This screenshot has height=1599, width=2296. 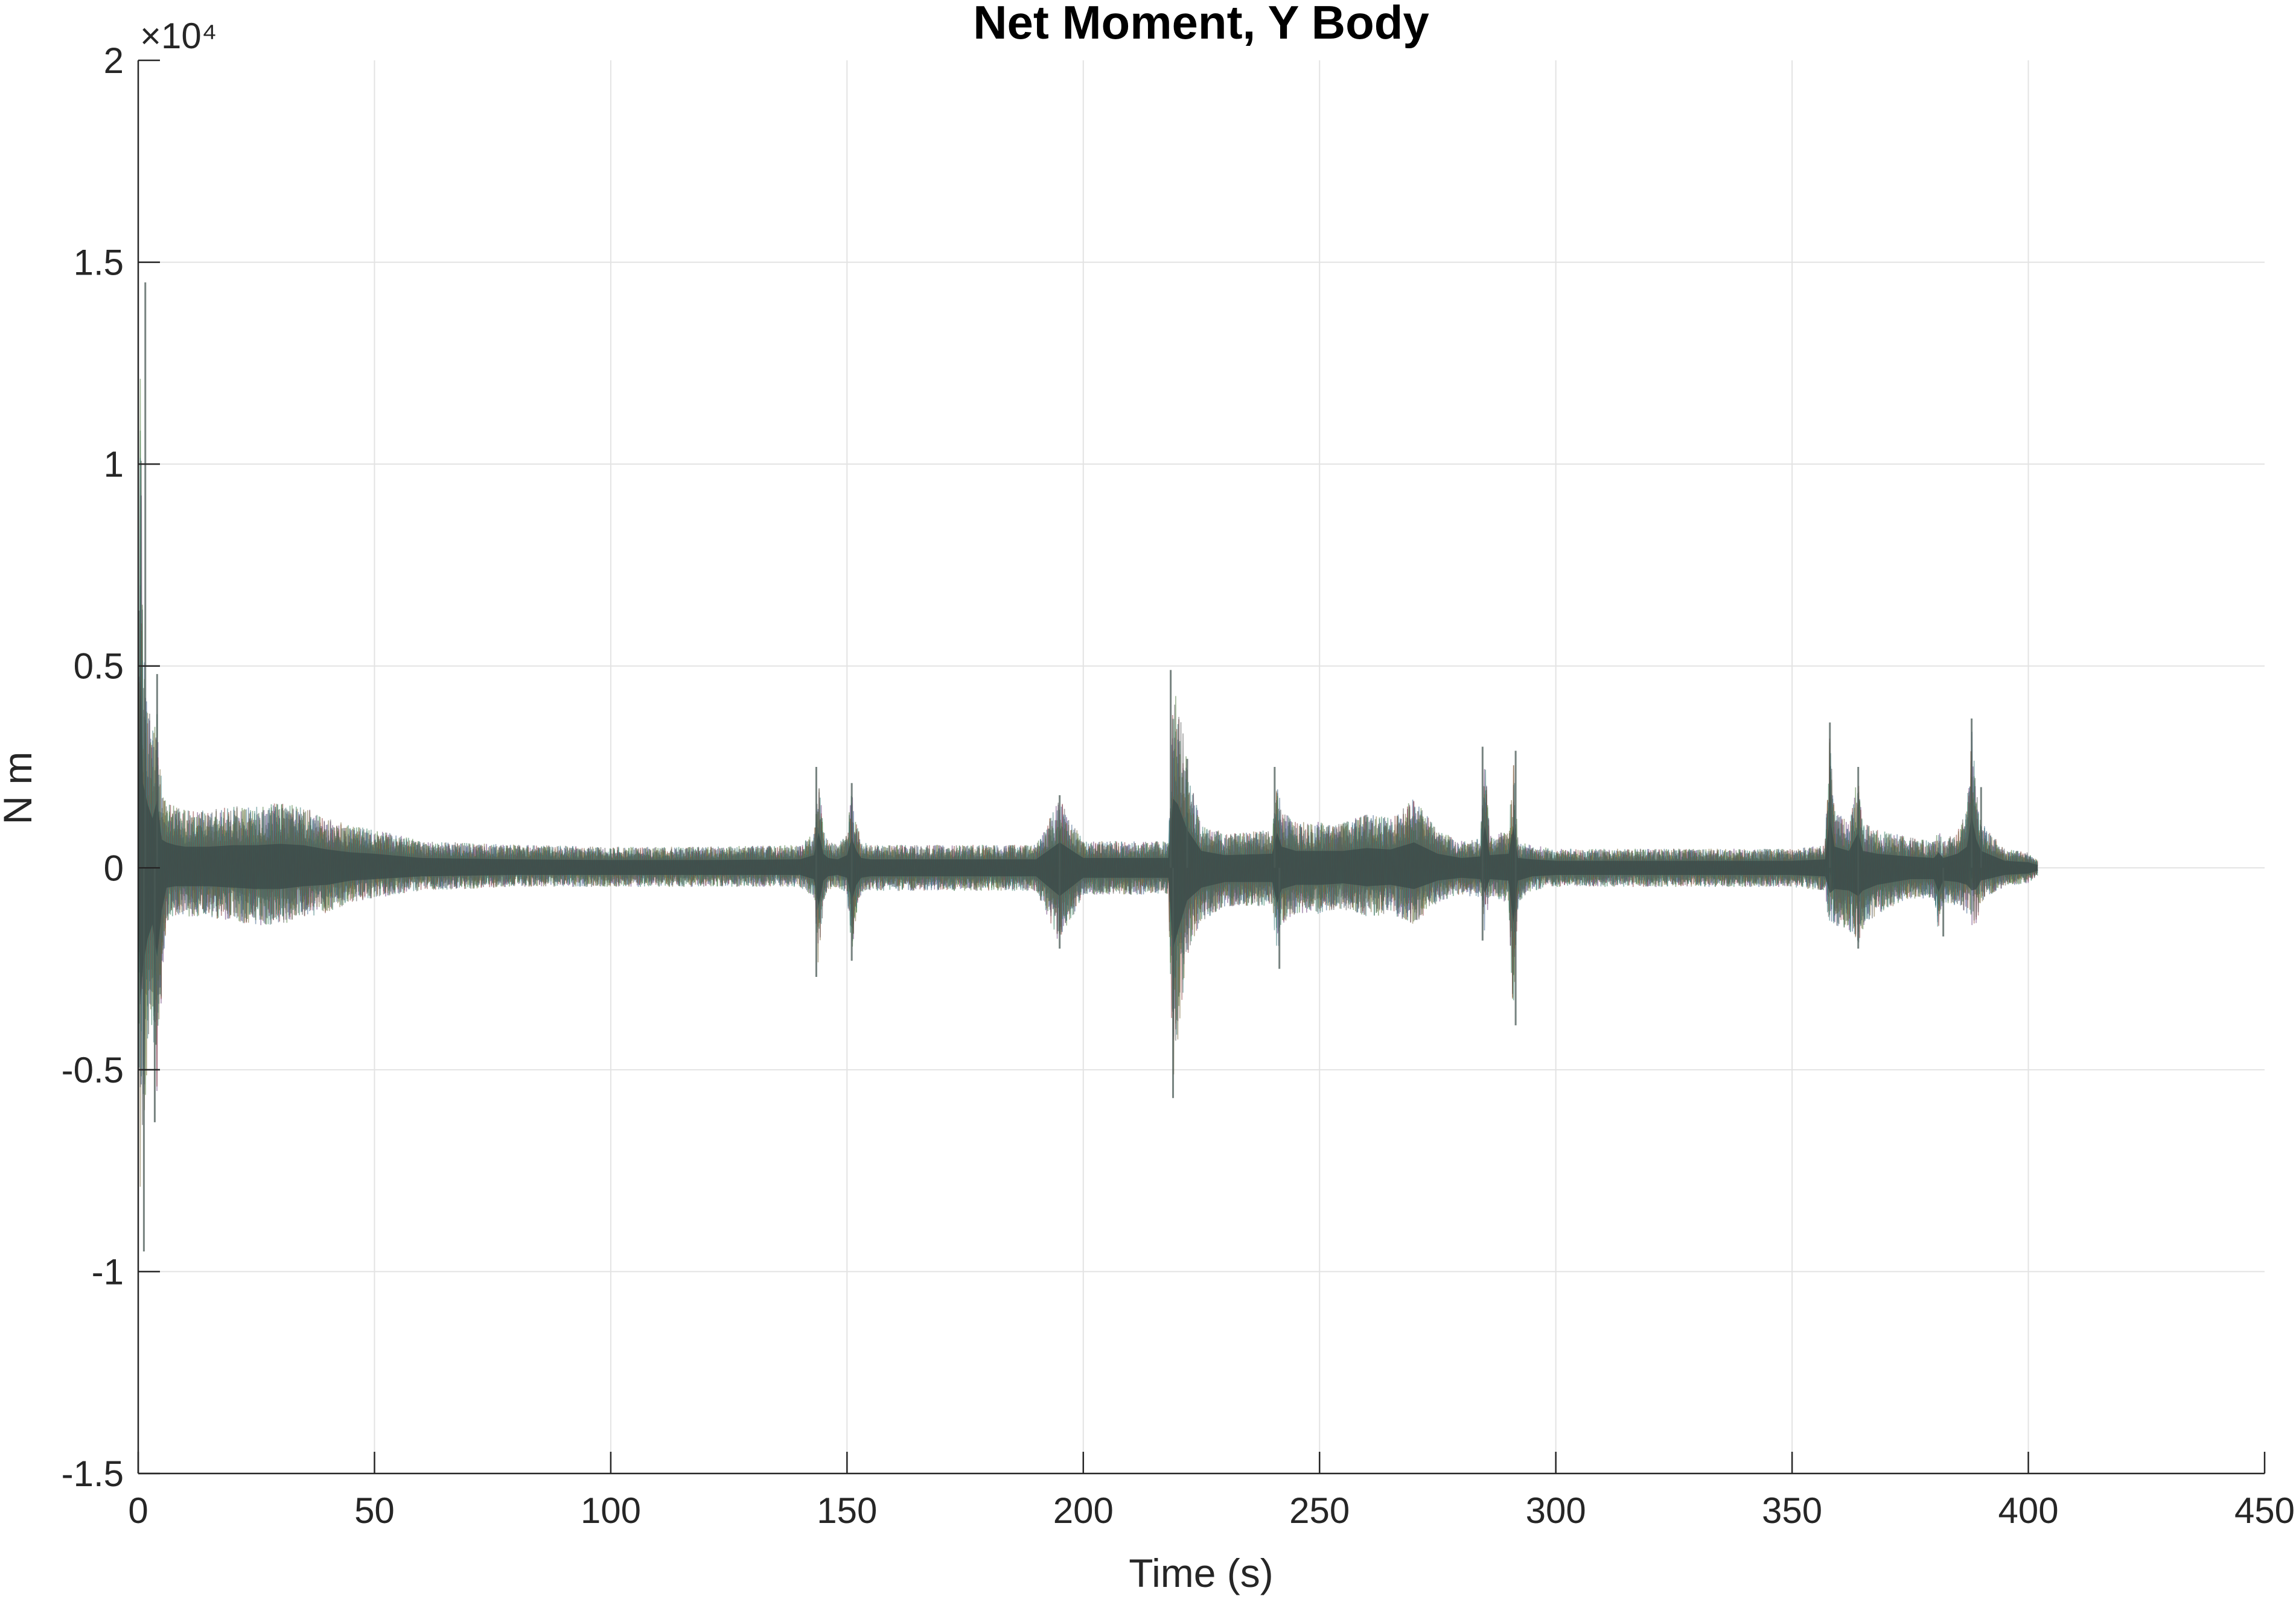 I want to click on x-tick-label: 50, so click(x=375, y=1511).